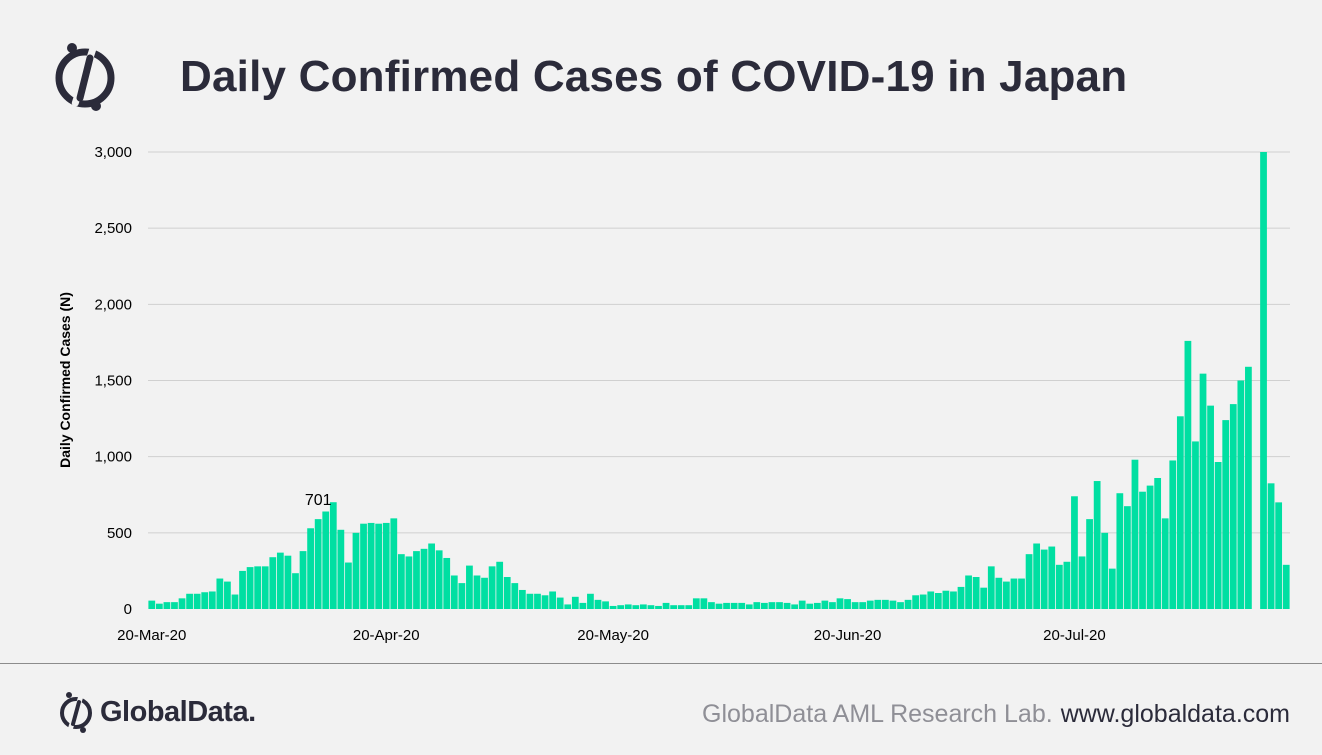 This screenshot has height=755, width=1322. Describe the element at coordinates (848, 635) in the screenshot. I see `x-tick-label: 20-Jun-20` at that location.